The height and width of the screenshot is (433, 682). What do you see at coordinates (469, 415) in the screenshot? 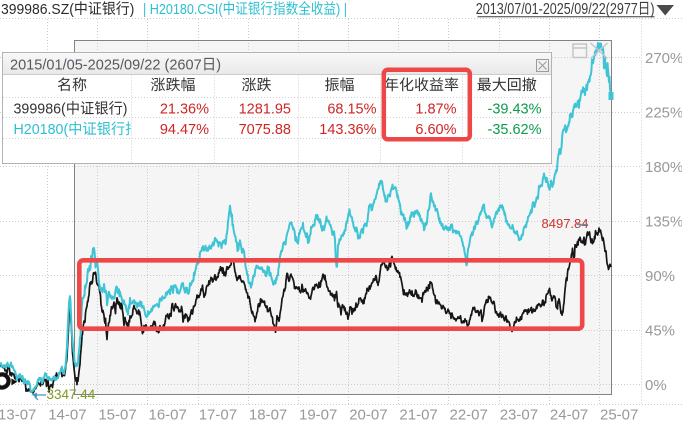
I see `svg-text: 22-07` at bounding box center [469, 415].